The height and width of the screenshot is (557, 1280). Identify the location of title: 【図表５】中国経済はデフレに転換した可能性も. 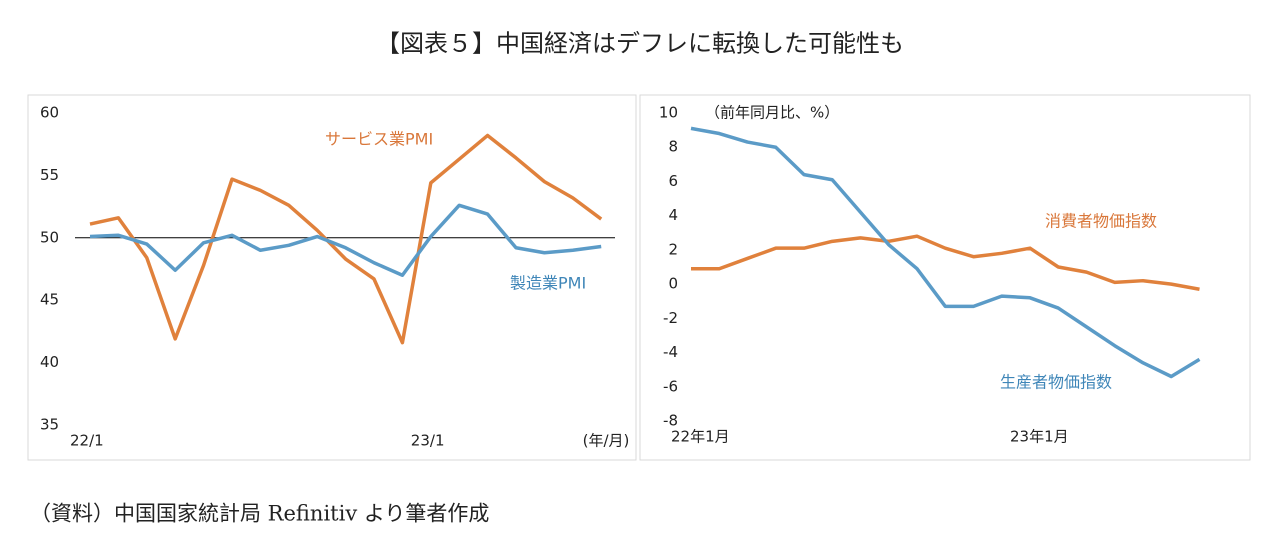
(640, 44).